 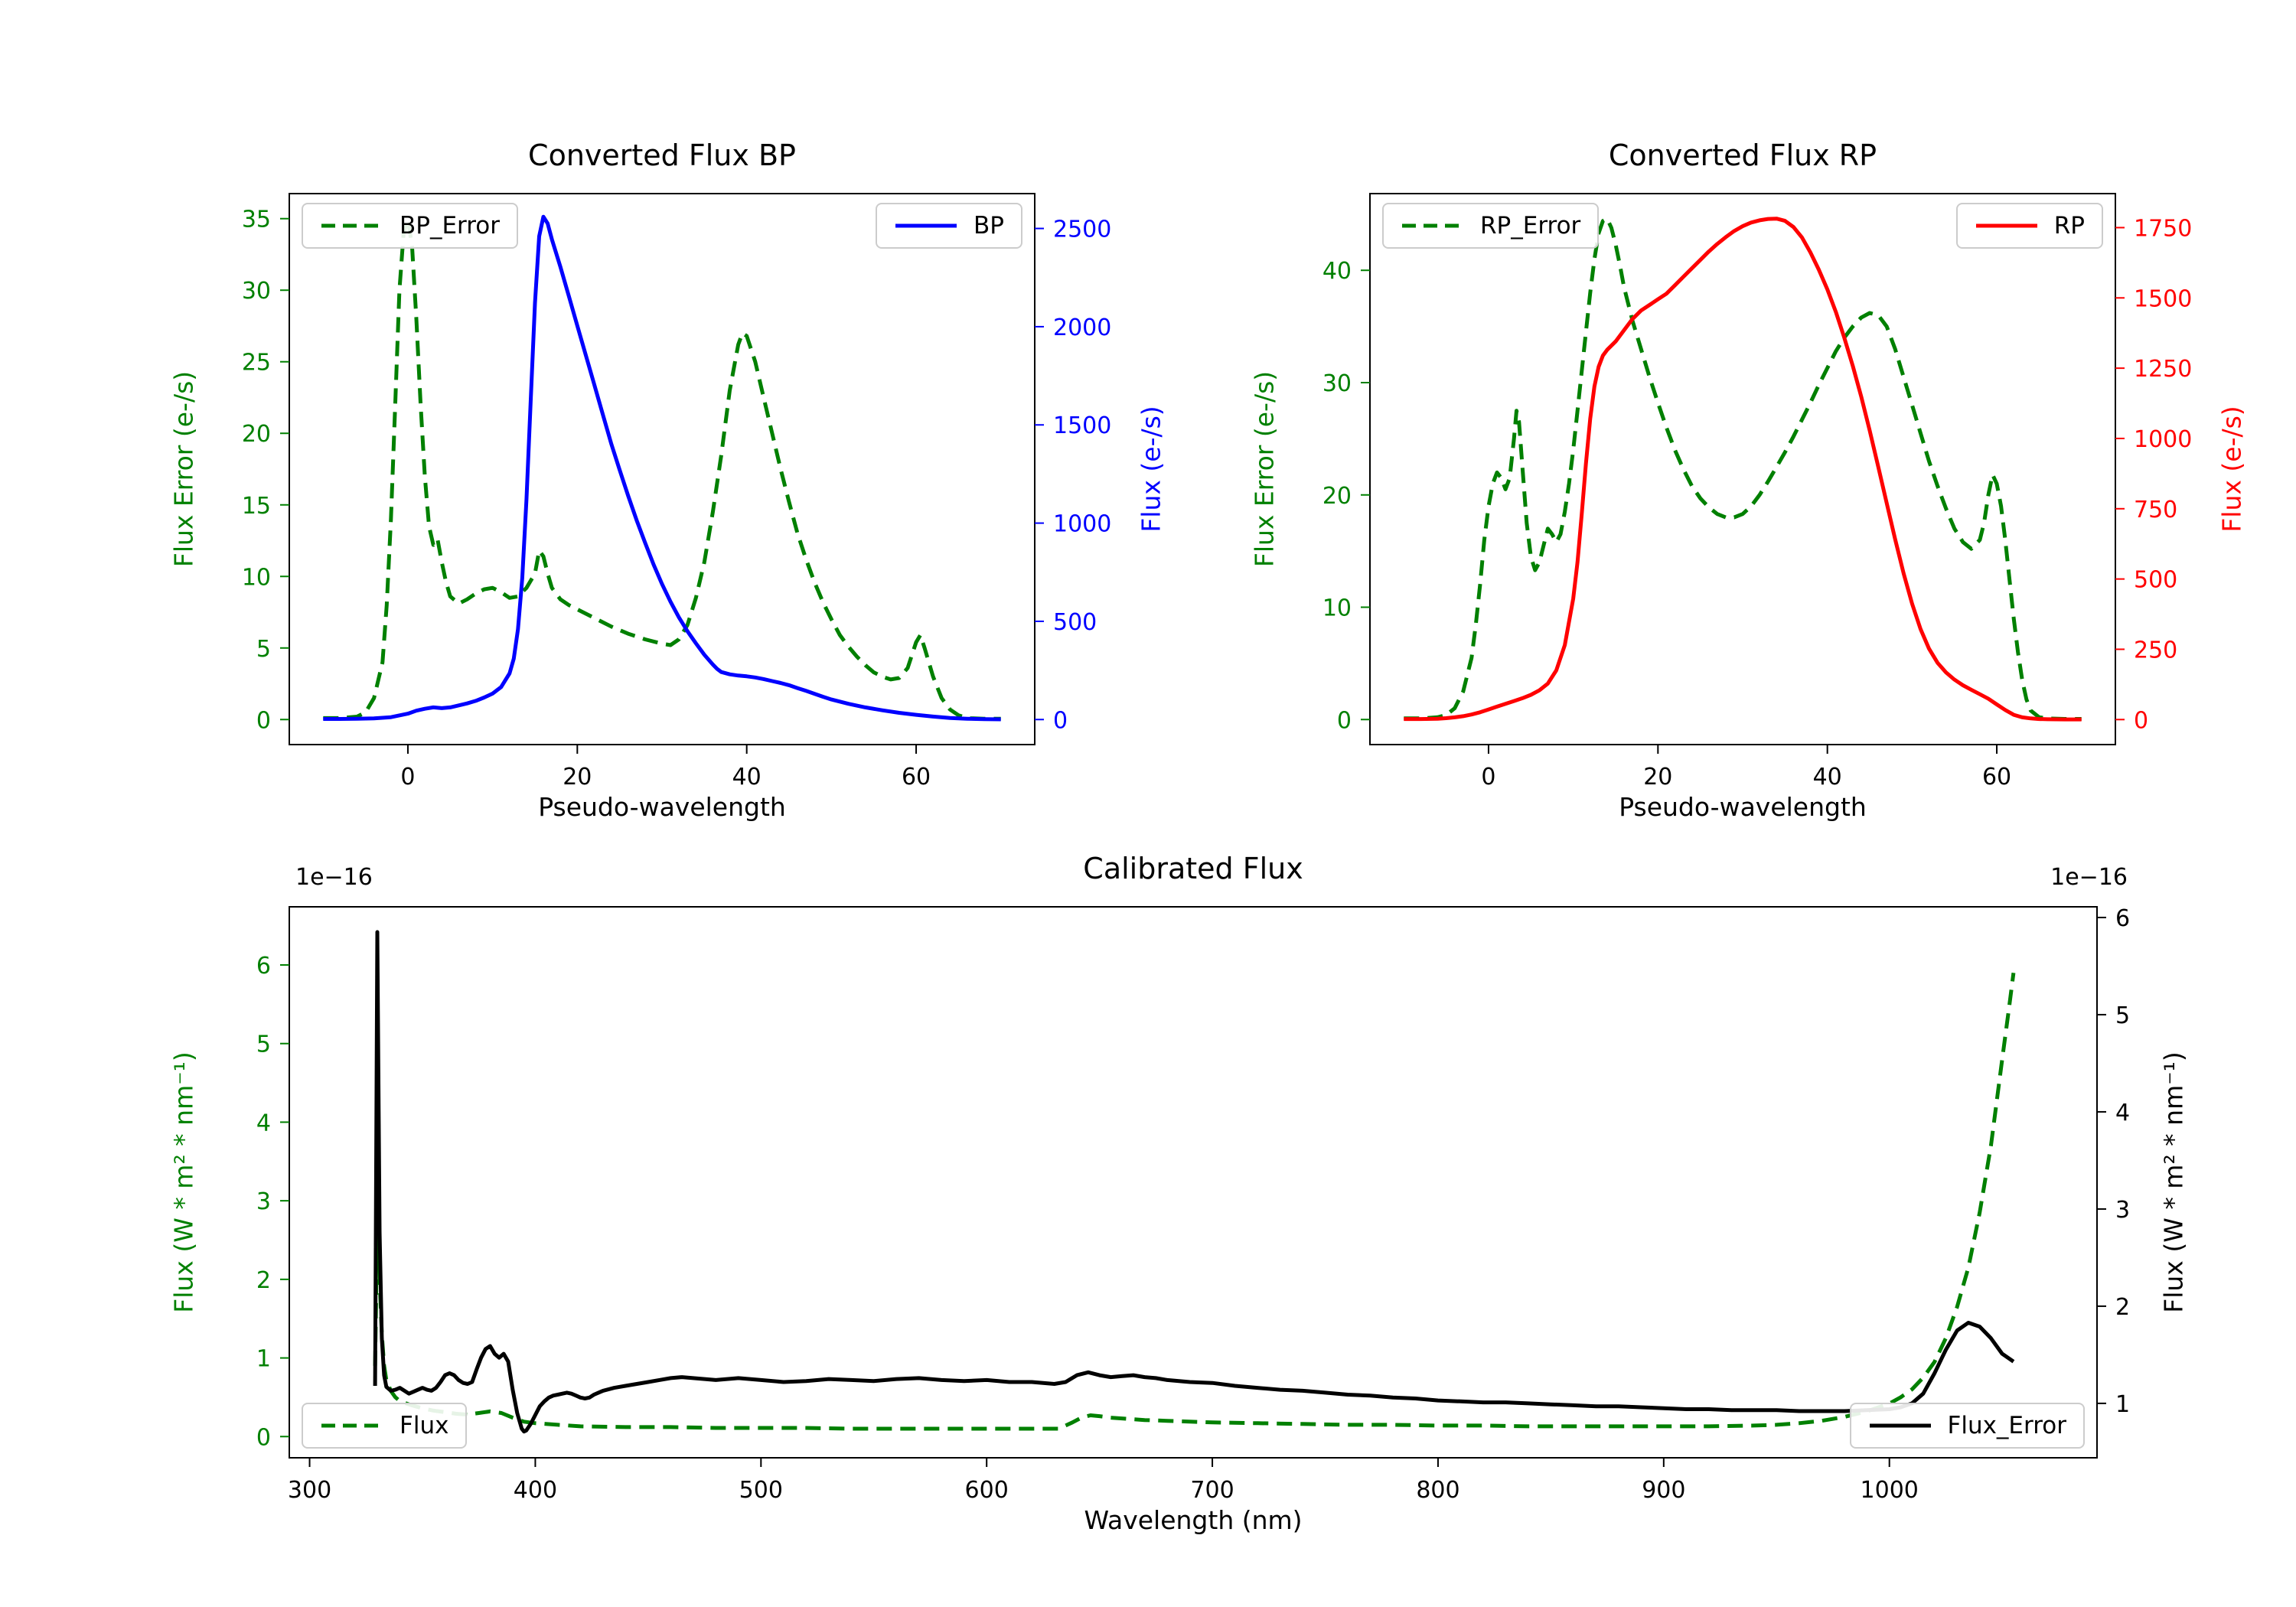 What do you see at coordinates (2007, 226) in the screenshot?
I see `legend-line-rp` at bounding box center [2007, 226].